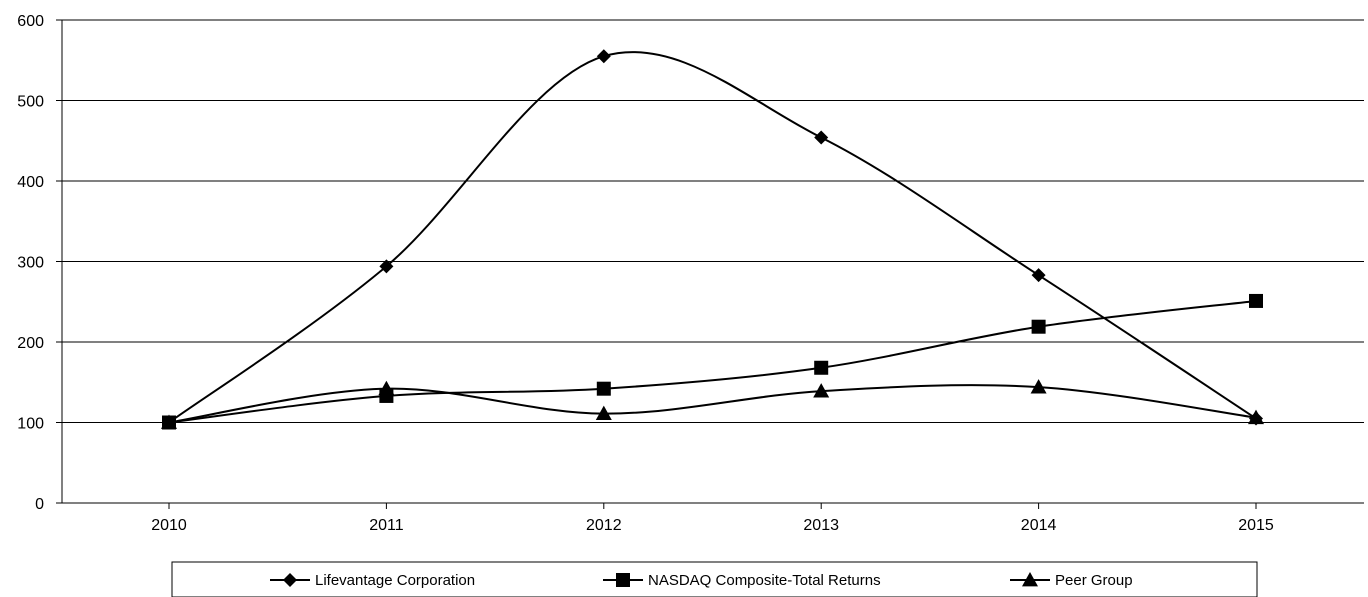 This screenshot has width=1368, height=597. What do you see at coordinates (30, 21) in the screenshot?
I see `y-tick-label: 600` at bounding box center [30, 21].